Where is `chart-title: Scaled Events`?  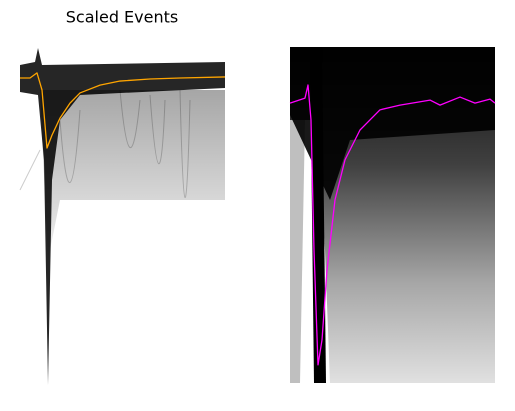 chart-title: Scaled Events is located at coordinates (122, 17).